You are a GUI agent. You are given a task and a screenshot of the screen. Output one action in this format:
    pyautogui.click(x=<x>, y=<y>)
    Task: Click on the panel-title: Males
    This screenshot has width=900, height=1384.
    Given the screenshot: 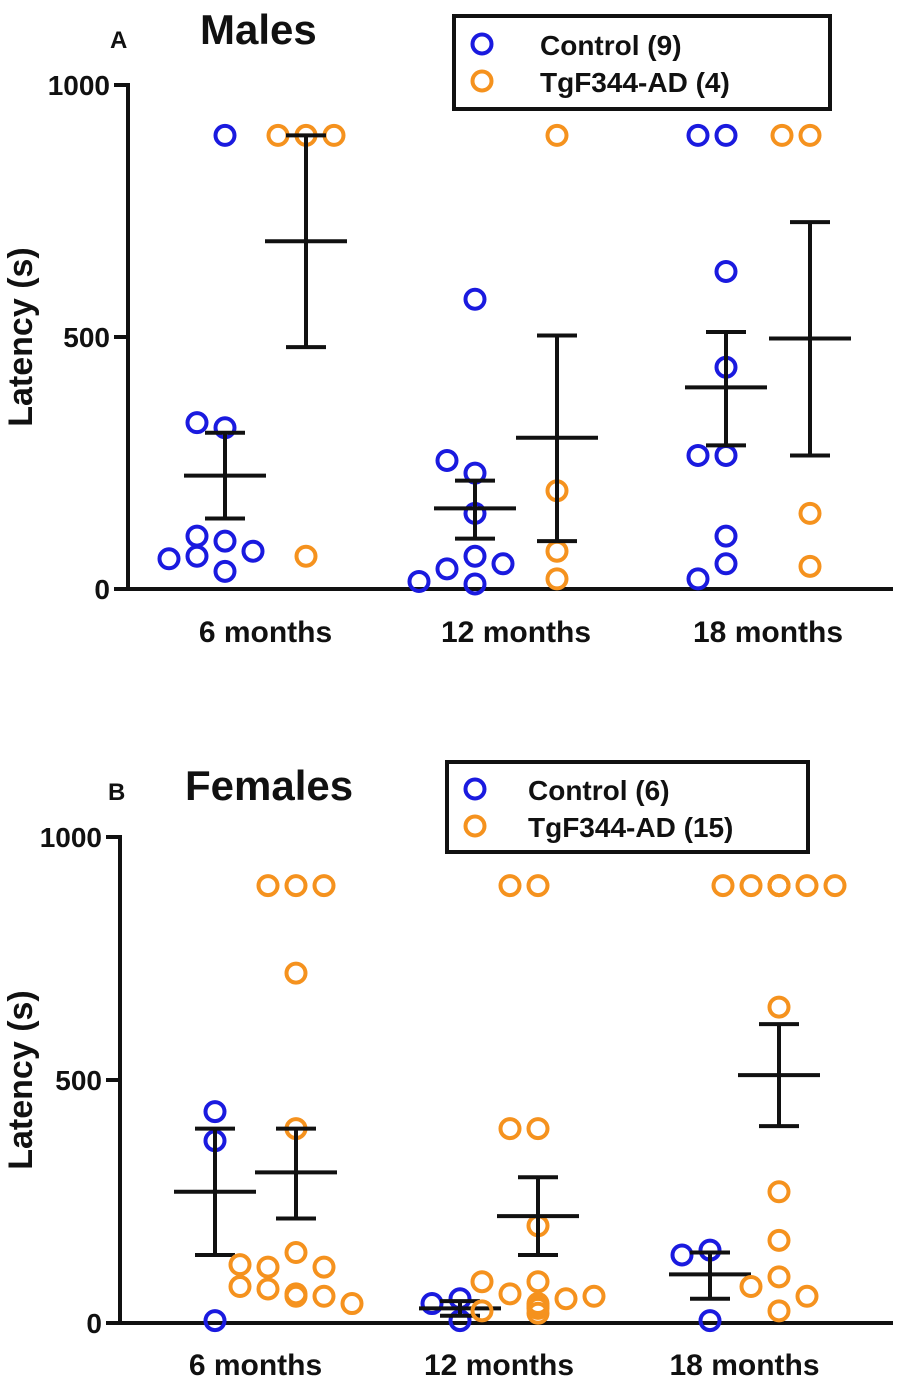 What is the action you would take?
    pyautogui.click(x=258, y=29)
    